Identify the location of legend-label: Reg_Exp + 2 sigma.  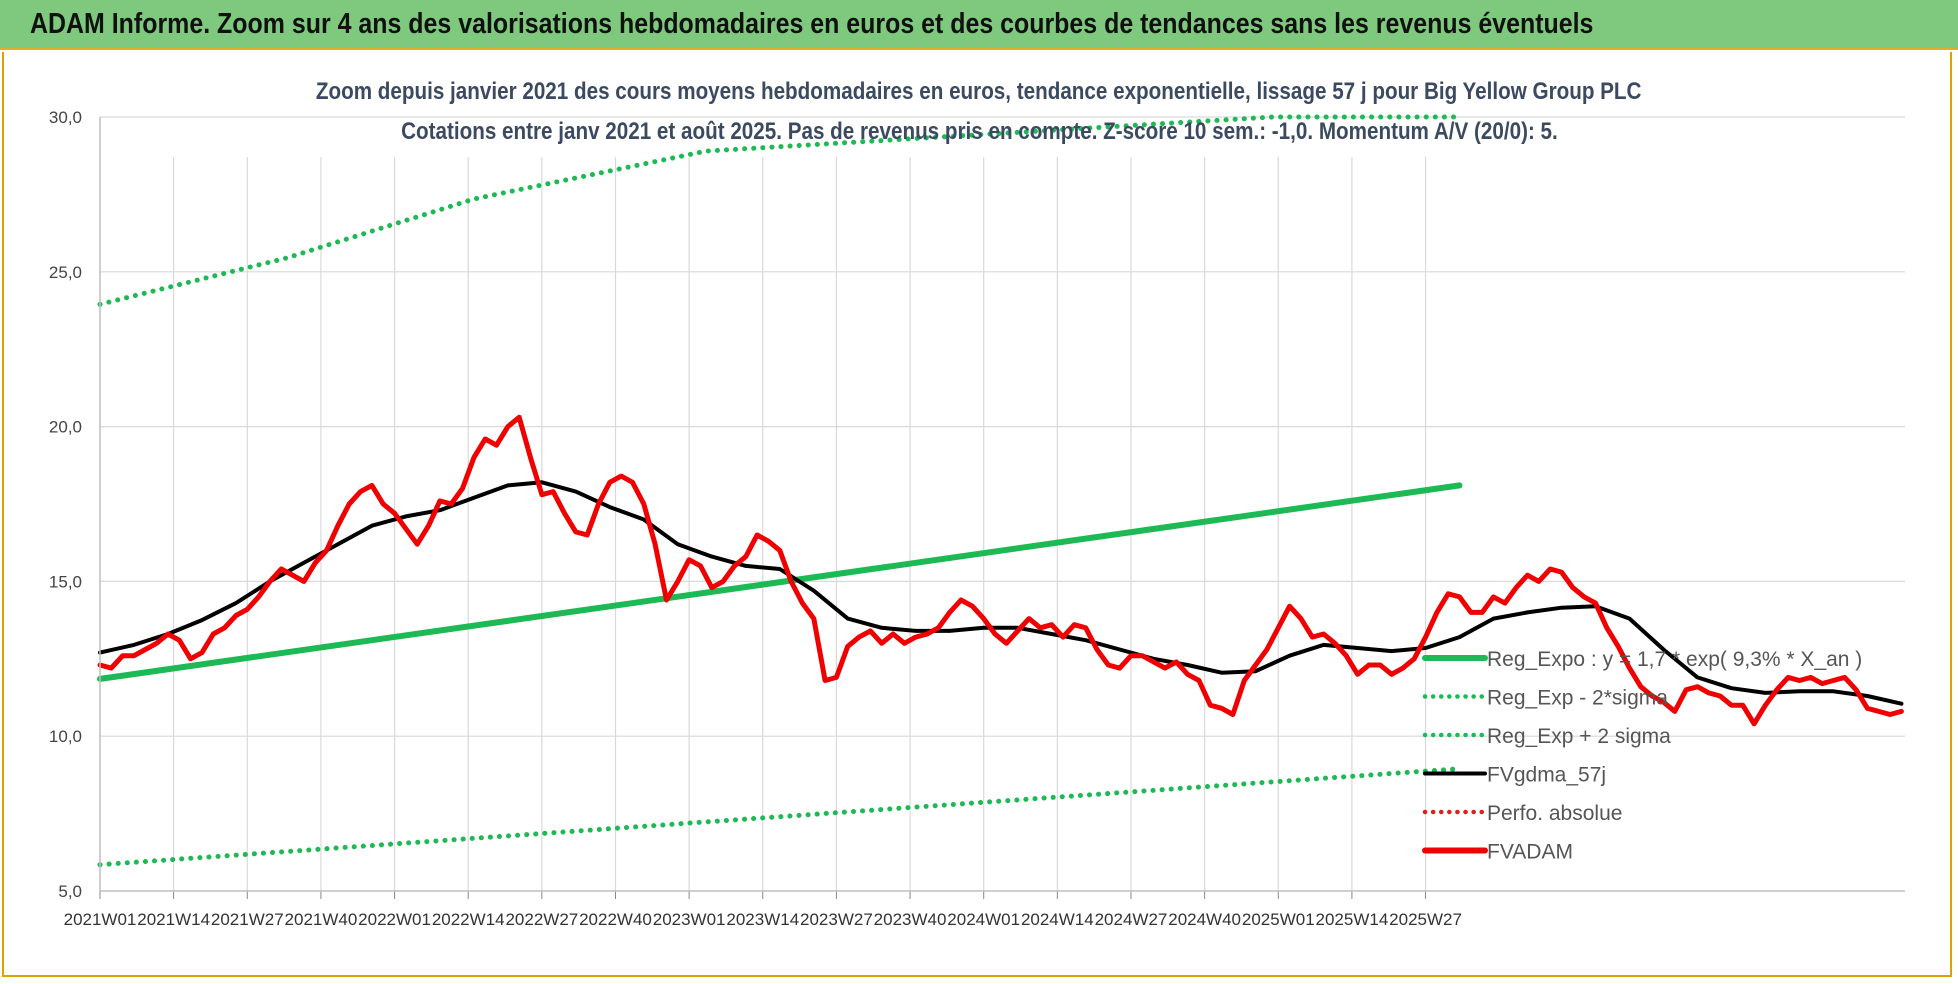
(1579, 736).